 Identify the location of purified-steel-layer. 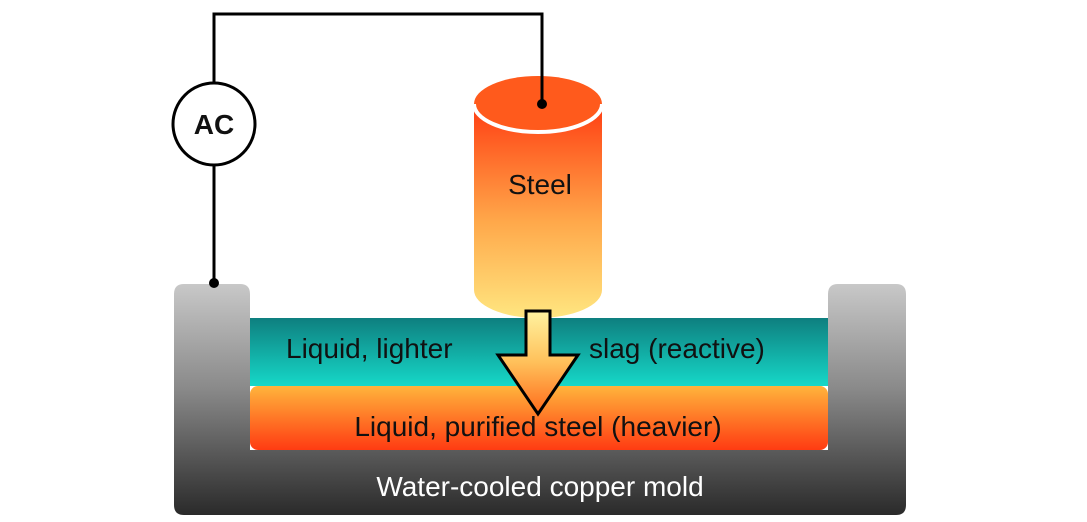
(539, 418).